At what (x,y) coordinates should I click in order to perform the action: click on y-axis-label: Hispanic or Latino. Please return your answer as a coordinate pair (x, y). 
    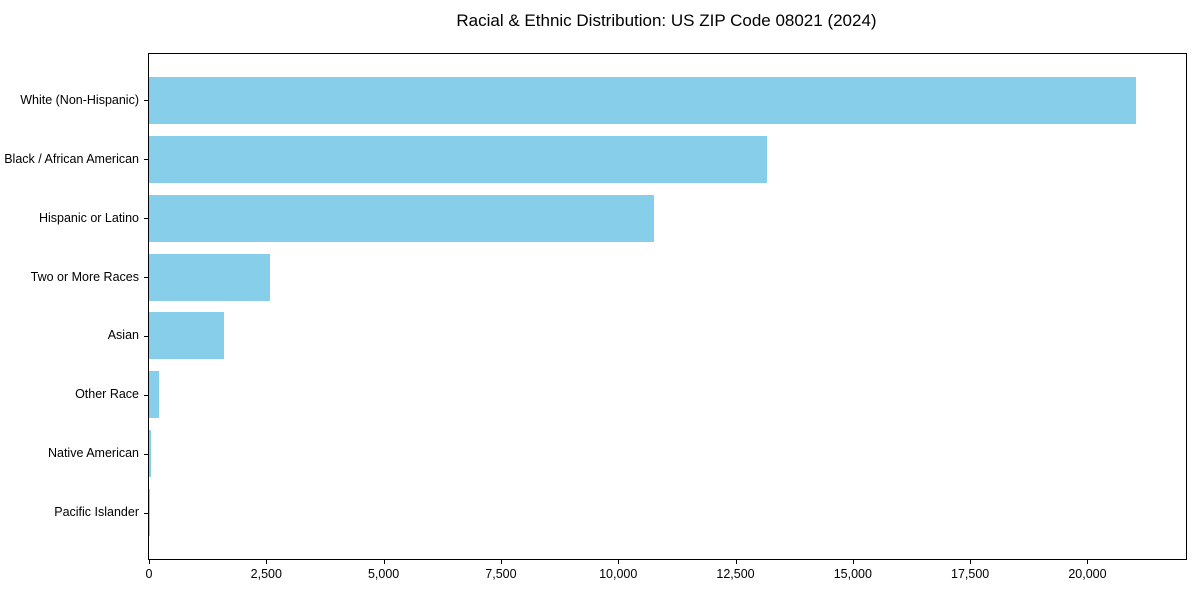
    Looking at the image, I should click on (88, 217).